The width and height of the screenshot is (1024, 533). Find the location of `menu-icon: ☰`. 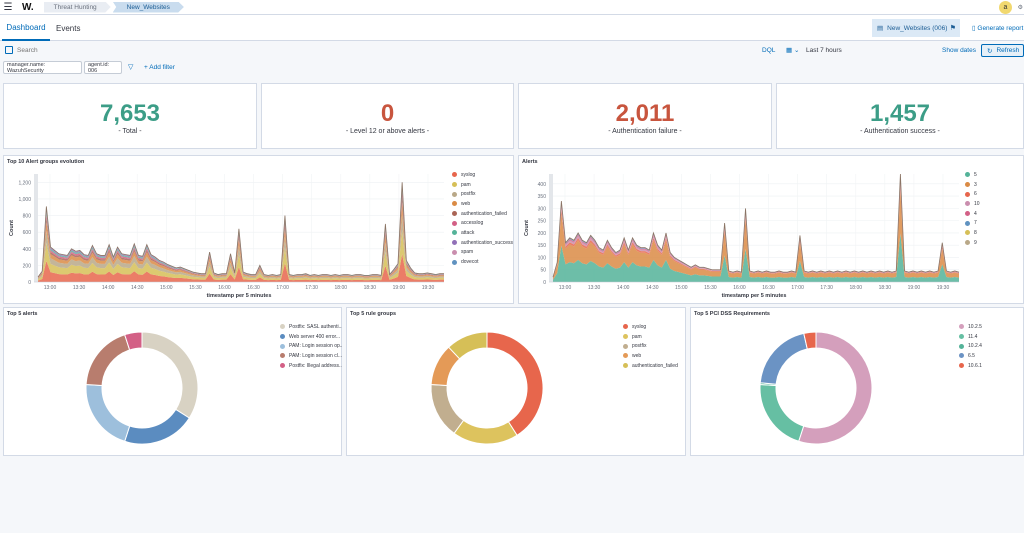

menu-icon: ☰ is located at coordinates (8, 7).